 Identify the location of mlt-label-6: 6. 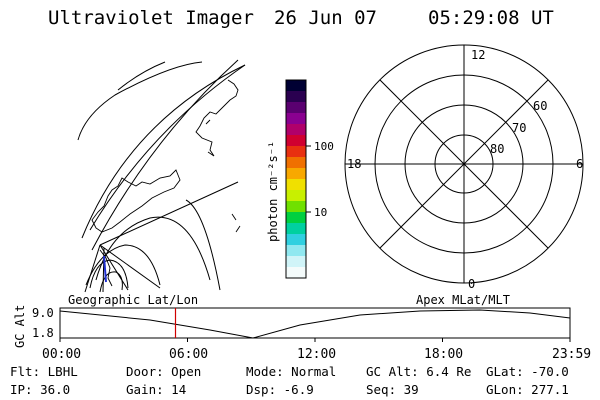
(579, 164).